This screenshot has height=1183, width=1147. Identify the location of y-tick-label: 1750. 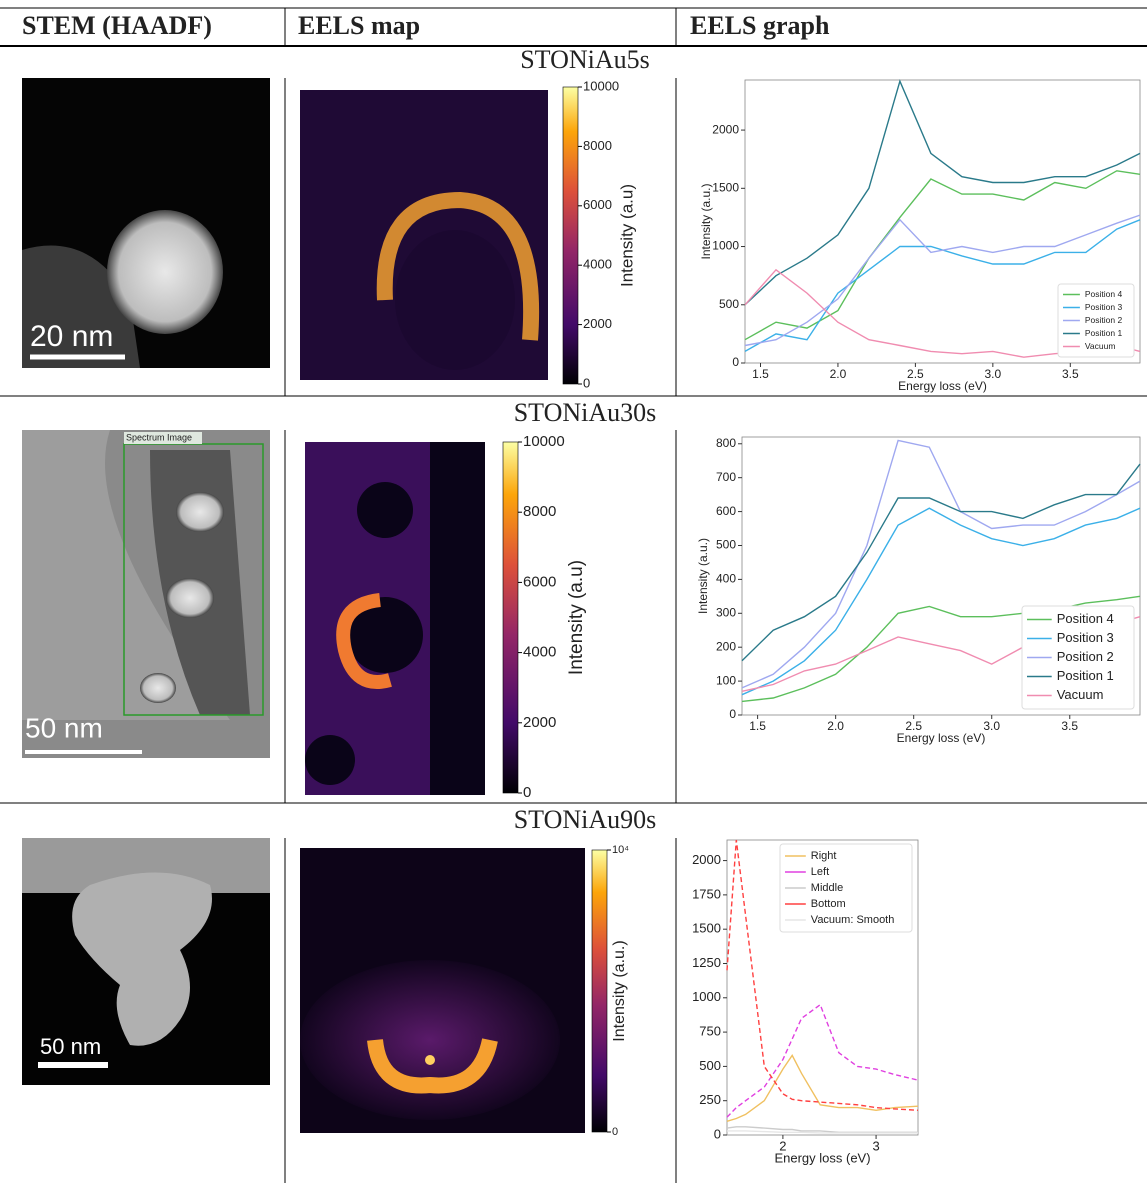
(706, 893).